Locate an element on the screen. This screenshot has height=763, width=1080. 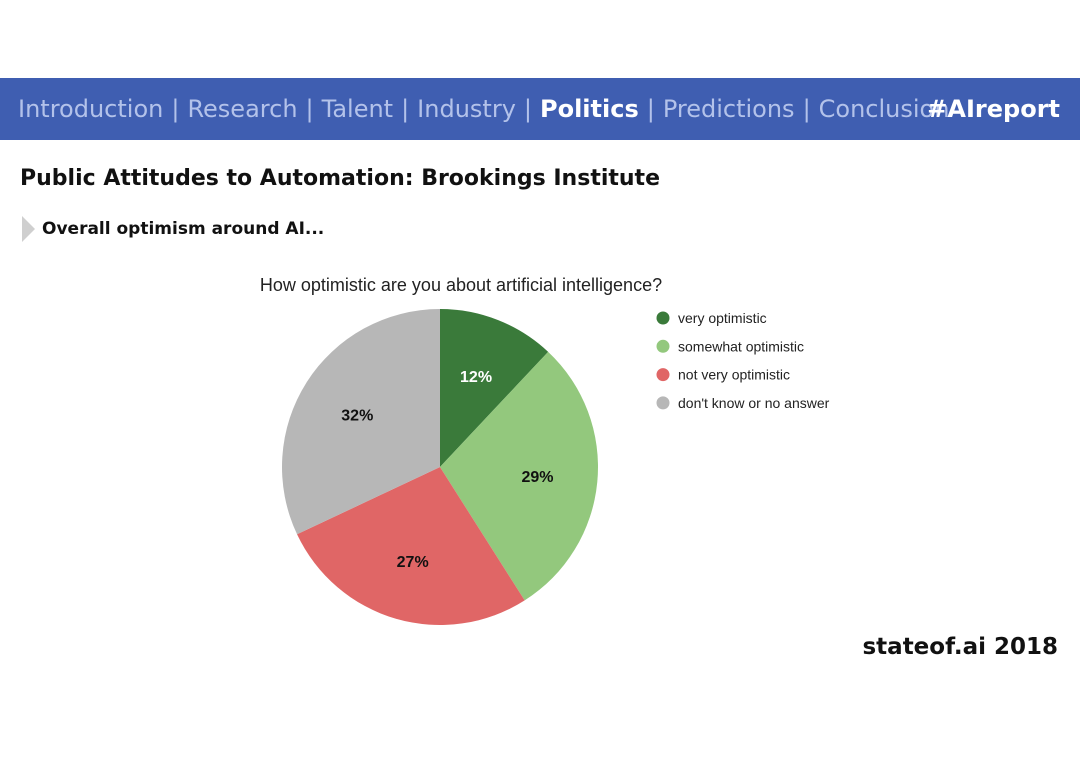
footer-brand: stateof.ai 2018 is located at coordinates (960, 647).